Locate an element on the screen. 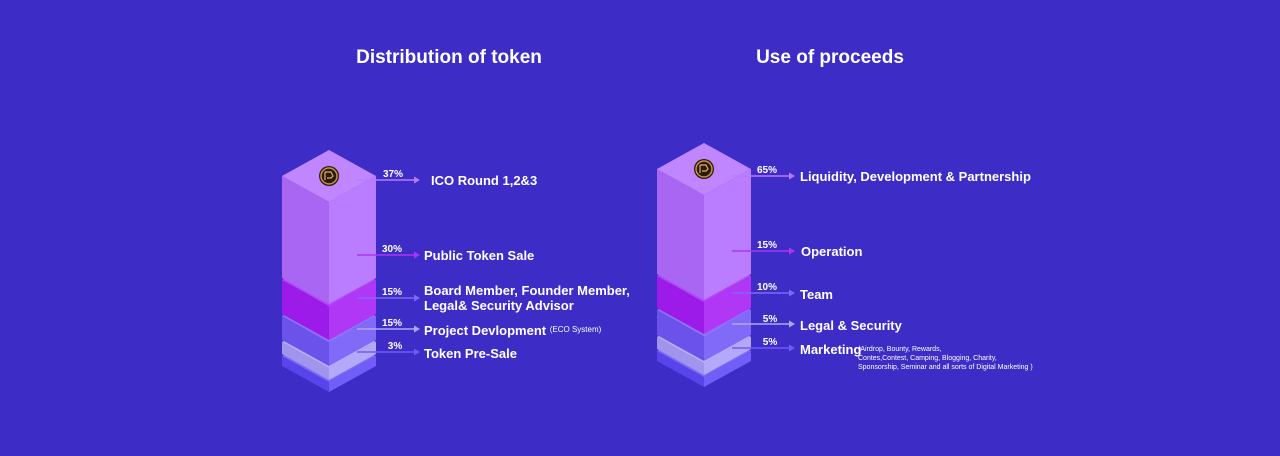 This screenshot has height=456, width=1280. stack-svg: 65% 15% 10% 5% 5% is located at coordinates (726, 265).